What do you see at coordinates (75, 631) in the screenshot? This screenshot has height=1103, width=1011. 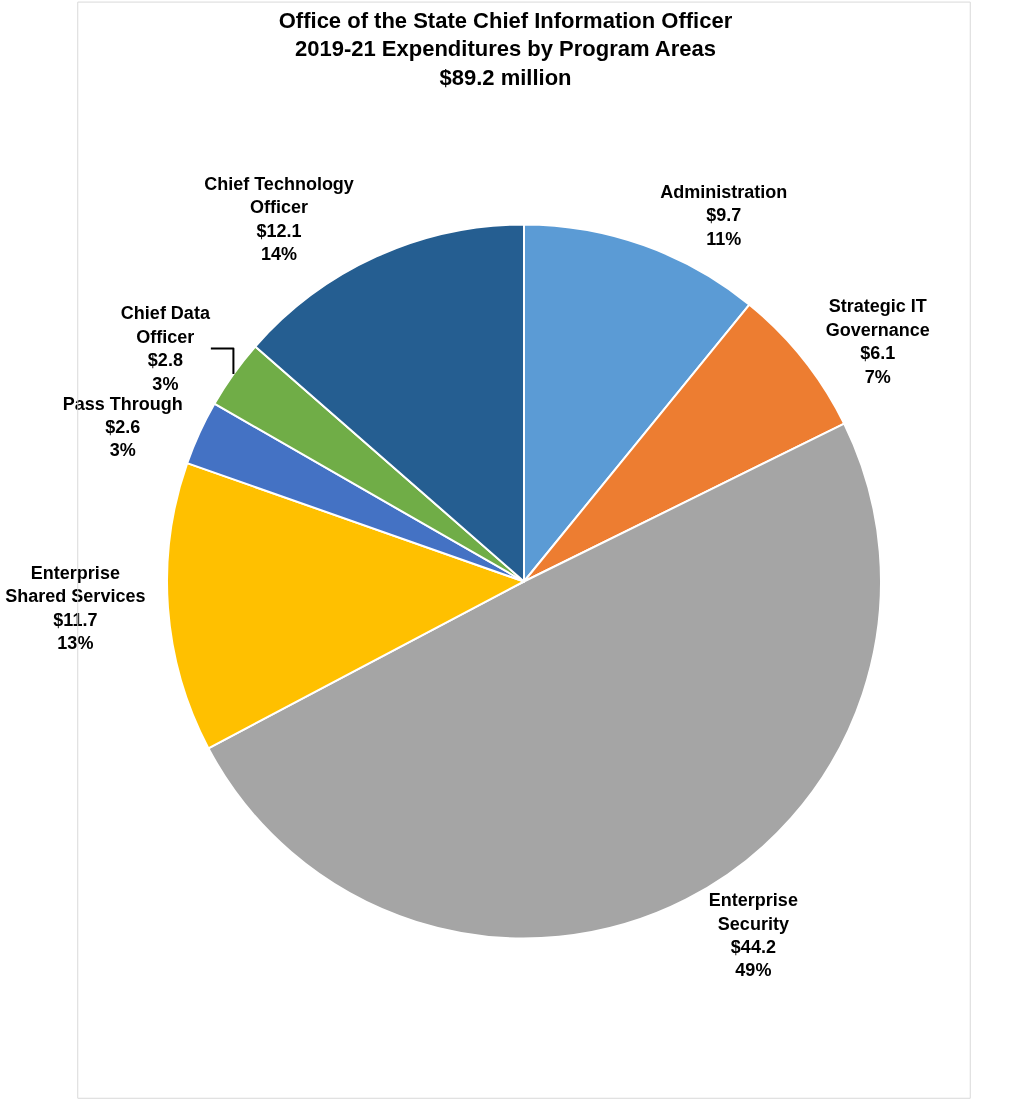 I see `data-label: $11.7 13%` at bounding box center [75, 631].